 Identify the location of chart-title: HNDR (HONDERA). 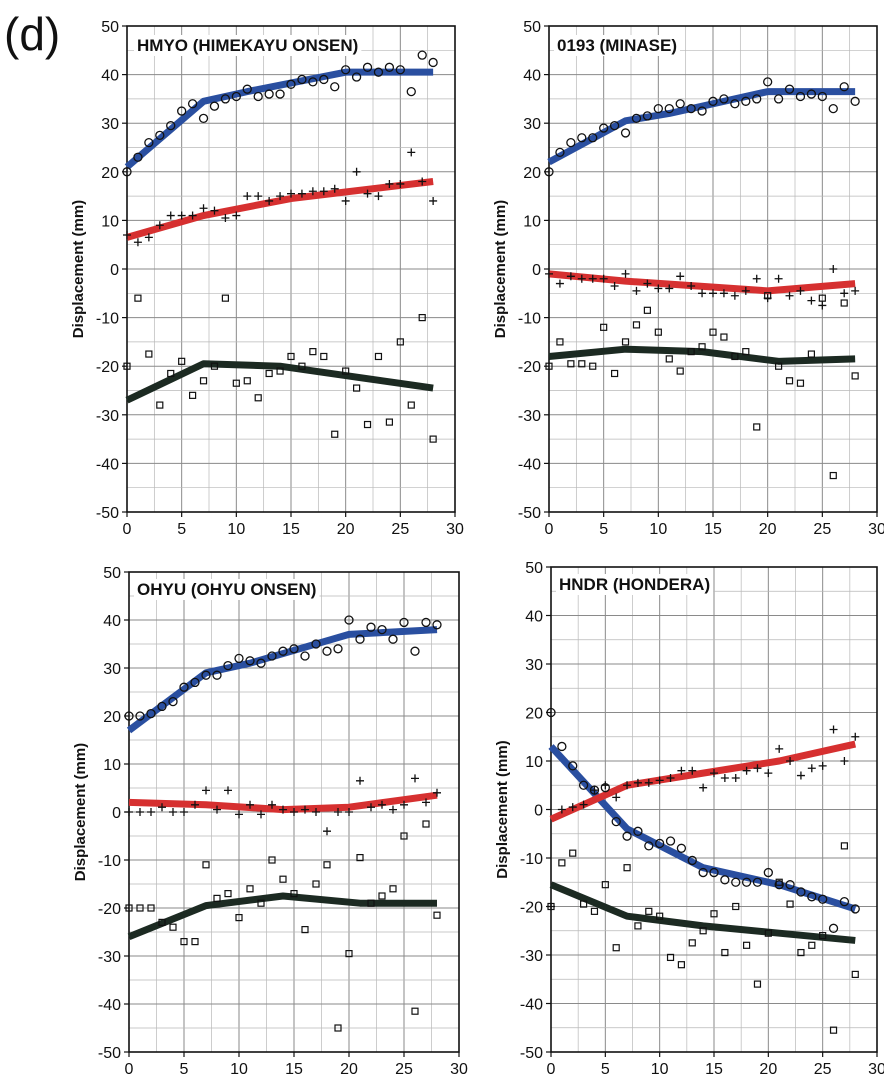
(634, 584).